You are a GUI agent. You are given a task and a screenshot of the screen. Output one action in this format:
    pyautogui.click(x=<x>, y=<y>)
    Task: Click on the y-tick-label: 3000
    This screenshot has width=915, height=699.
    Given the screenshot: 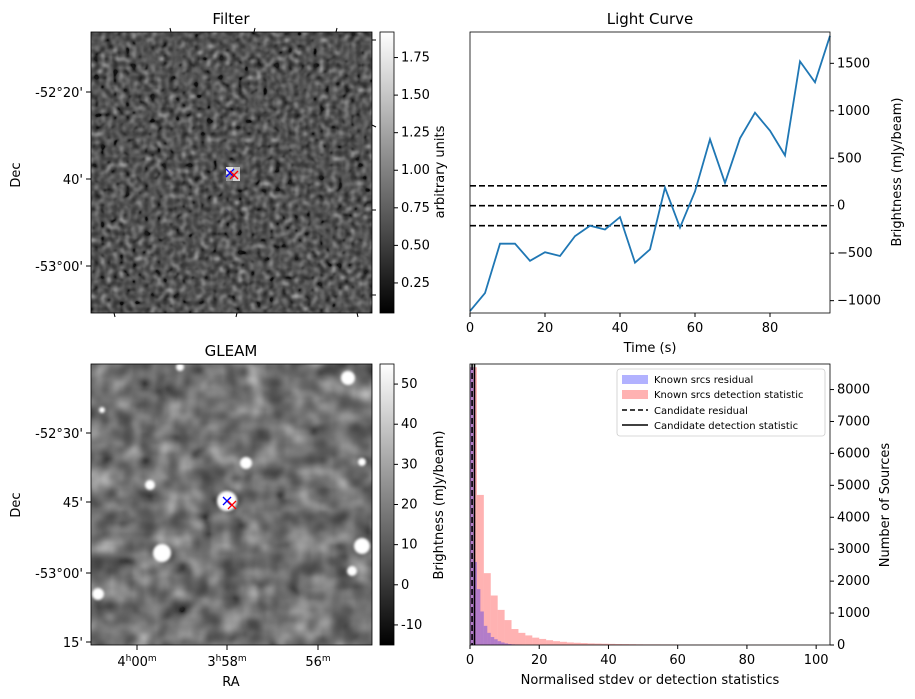 What is the action you would take?
    pyautogui.click(x=853, y=549)
    